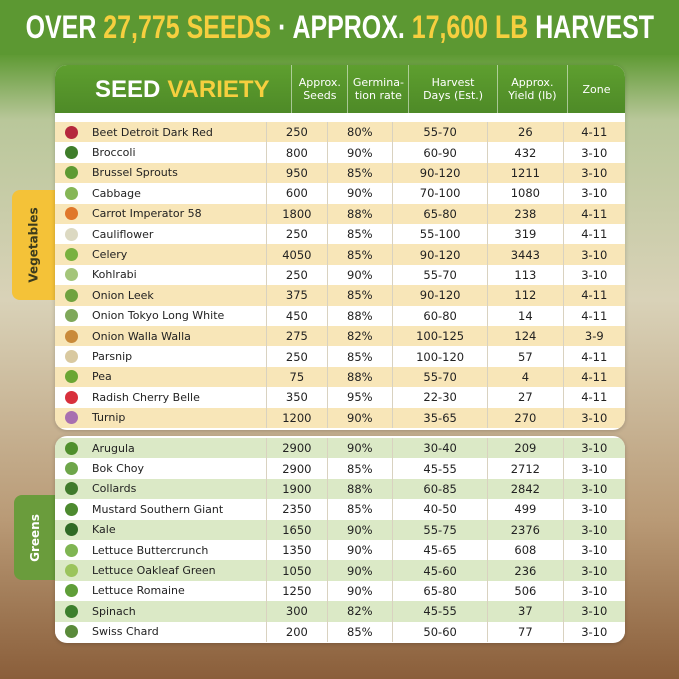 This screenshot has width=679, height=679. What do you see at coordinates (359, 336) in the screenshot?
I see `value-cell: 82%` at bounding box center [359, 336].